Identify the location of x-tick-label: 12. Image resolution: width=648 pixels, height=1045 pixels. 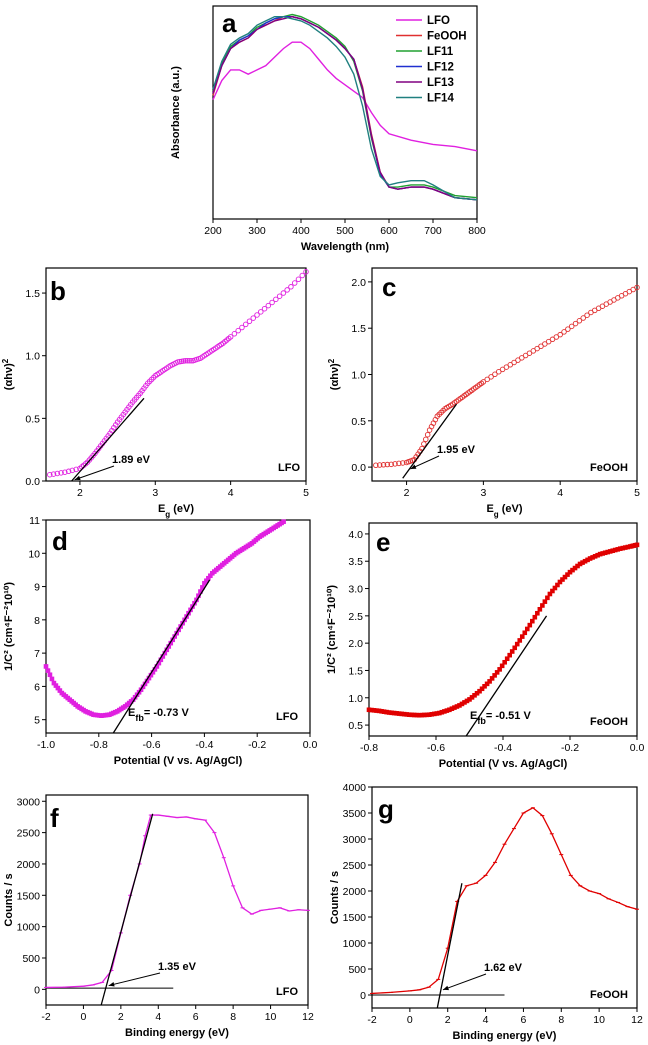
(637, 1020).